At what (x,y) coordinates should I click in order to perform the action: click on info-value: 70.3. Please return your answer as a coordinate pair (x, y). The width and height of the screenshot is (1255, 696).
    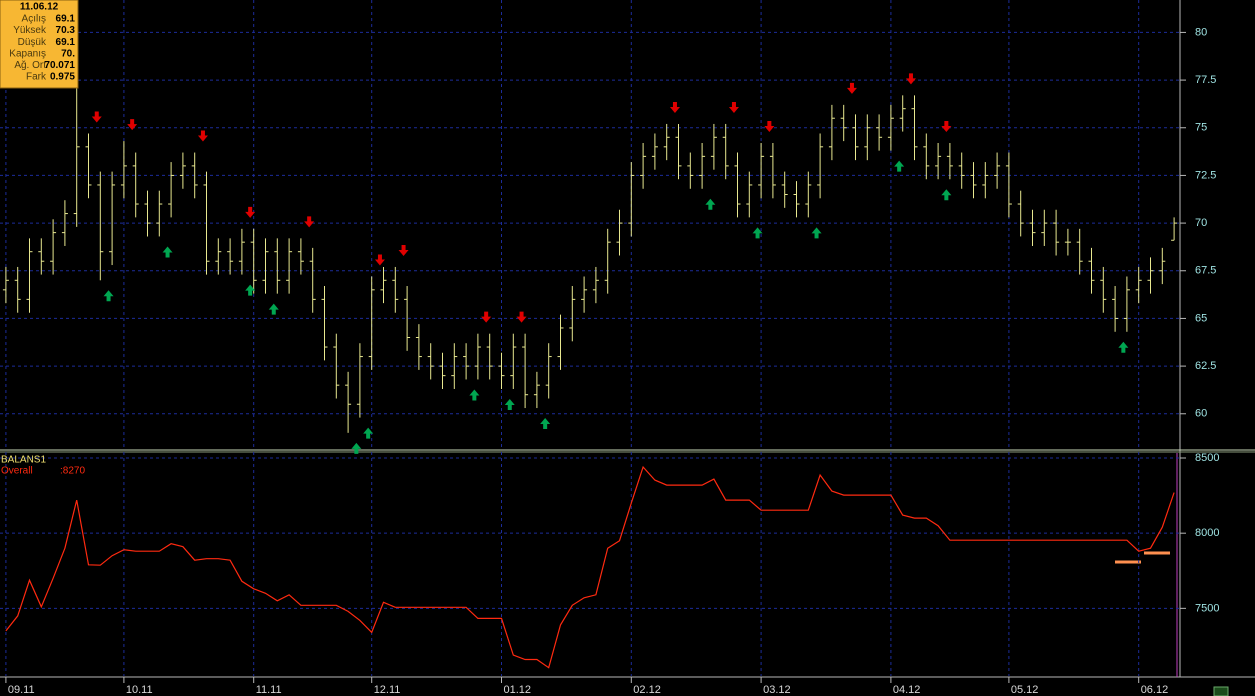
    Looking at the image, I should click on (66, 30).